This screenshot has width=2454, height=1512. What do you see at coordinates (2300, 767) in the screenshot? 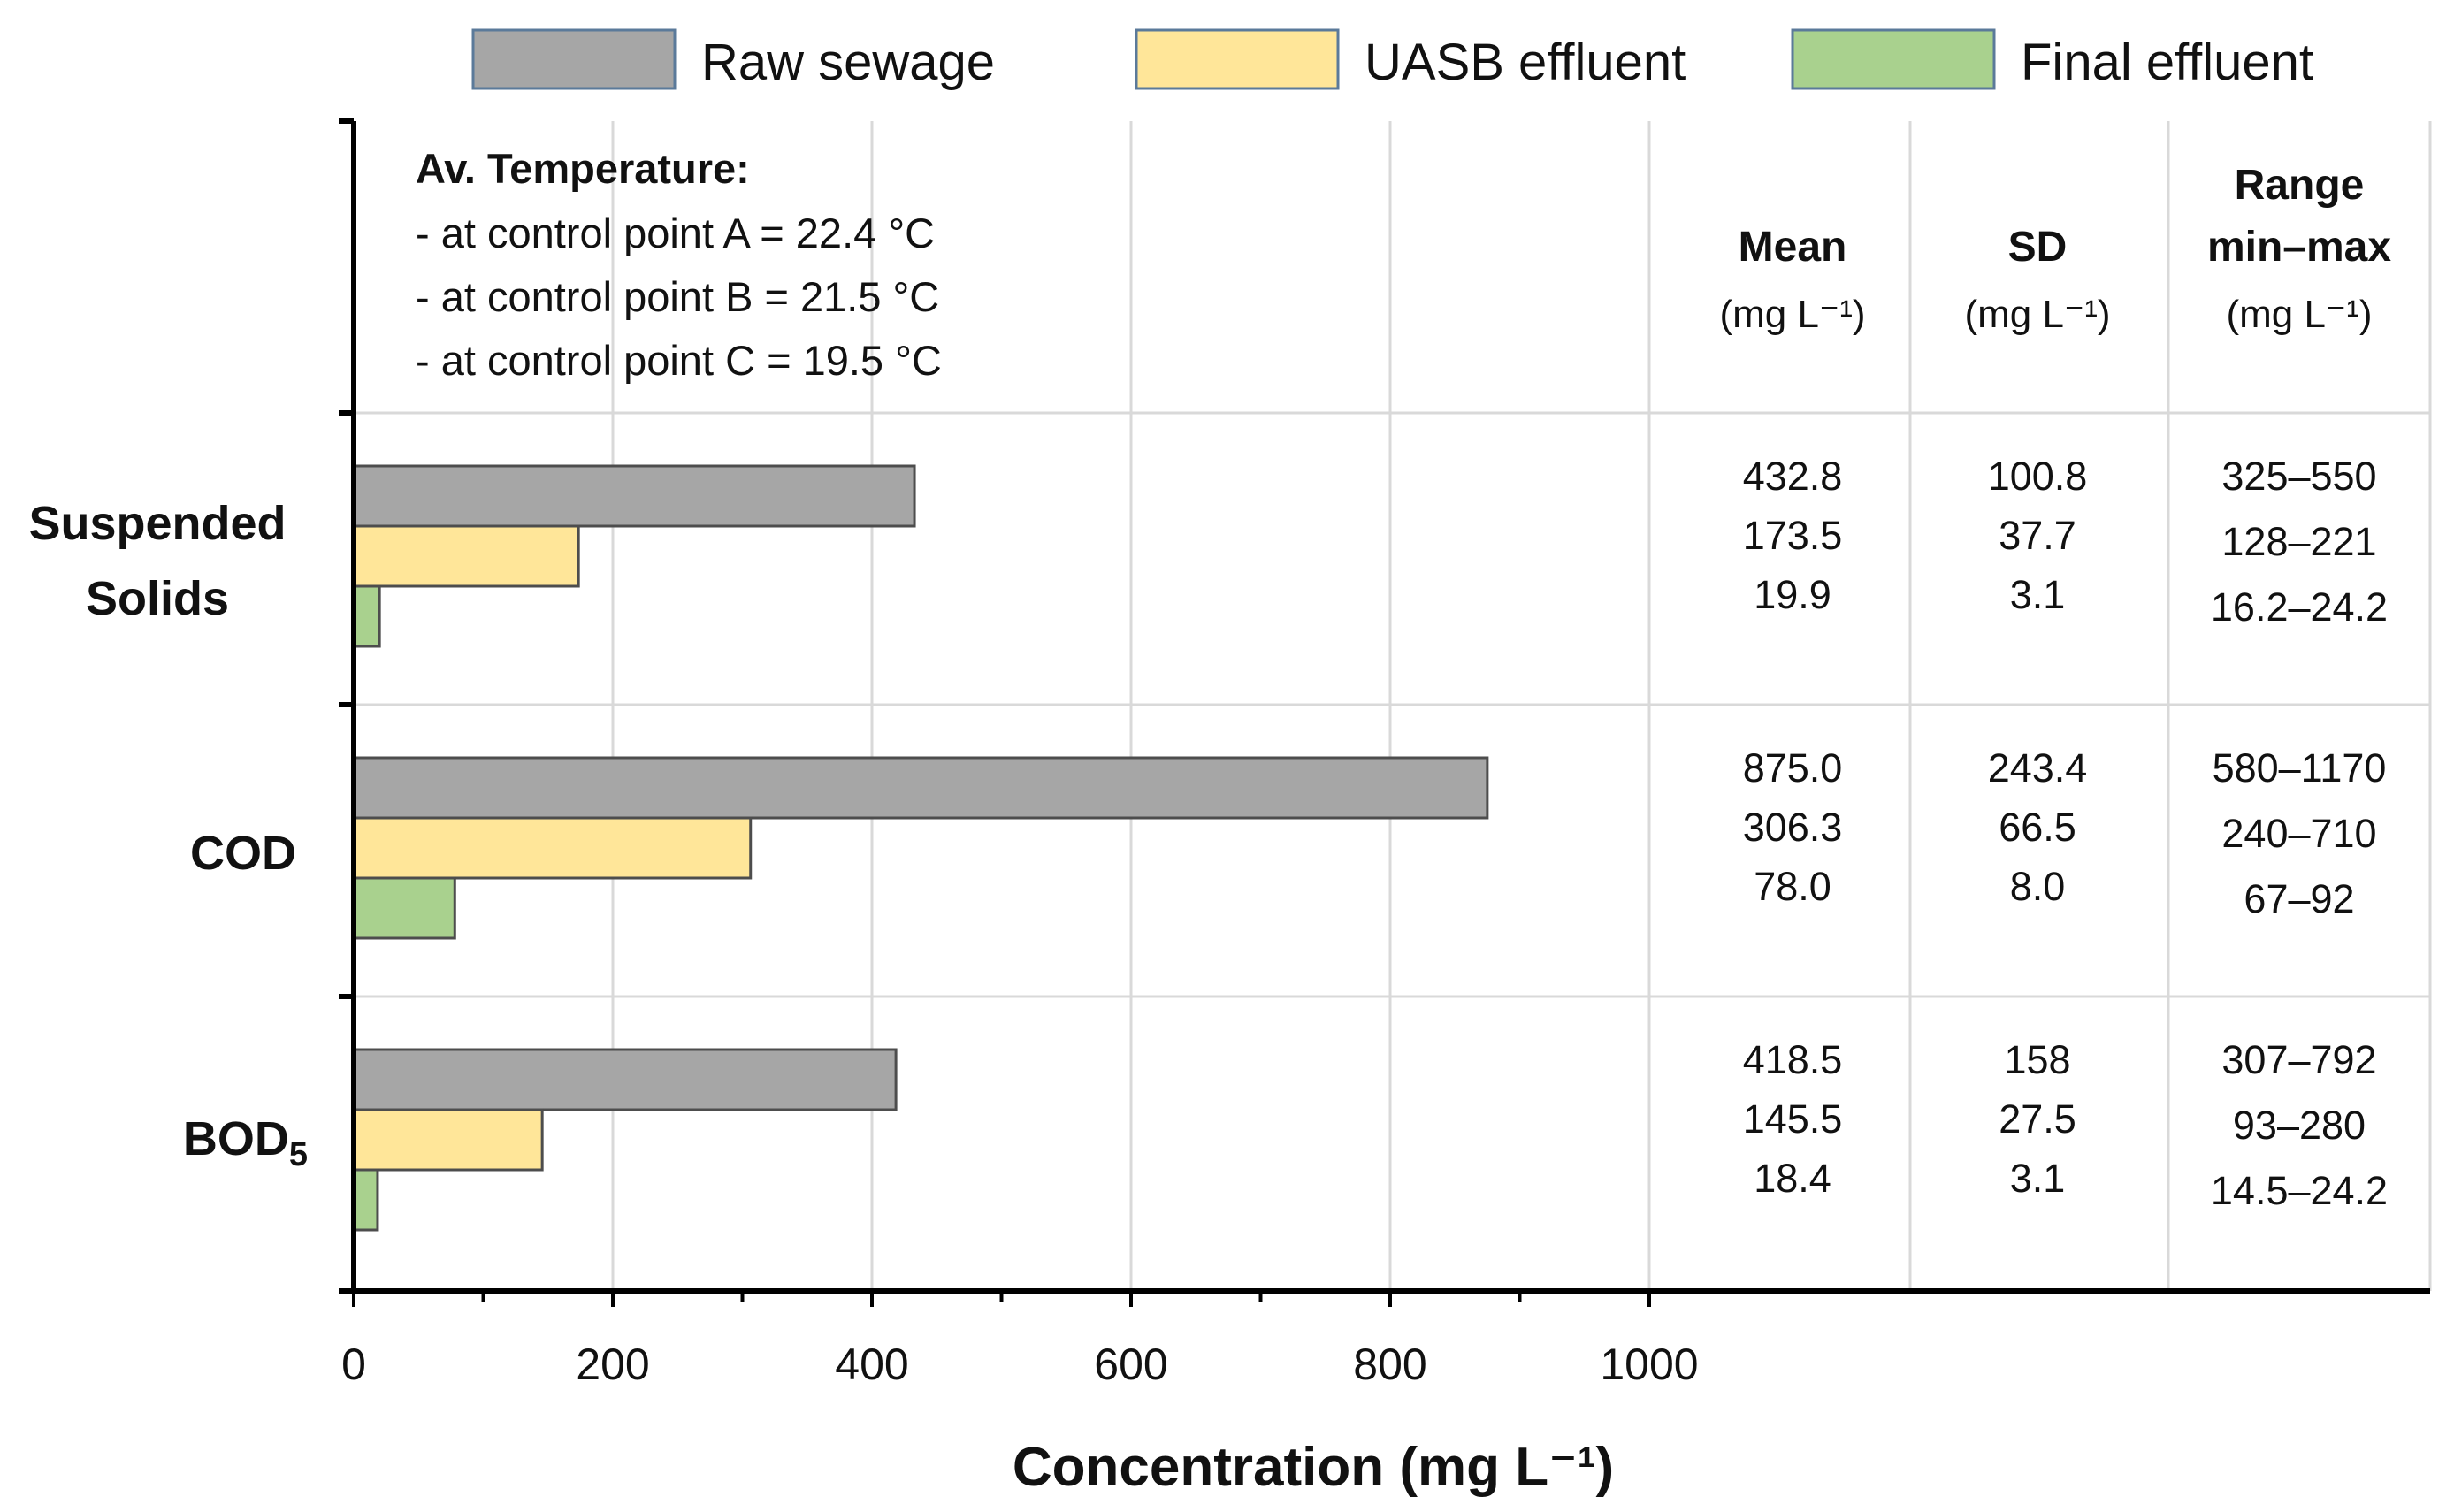
I see `table-cell: 580–1170` at bounding box center [2300, 767].